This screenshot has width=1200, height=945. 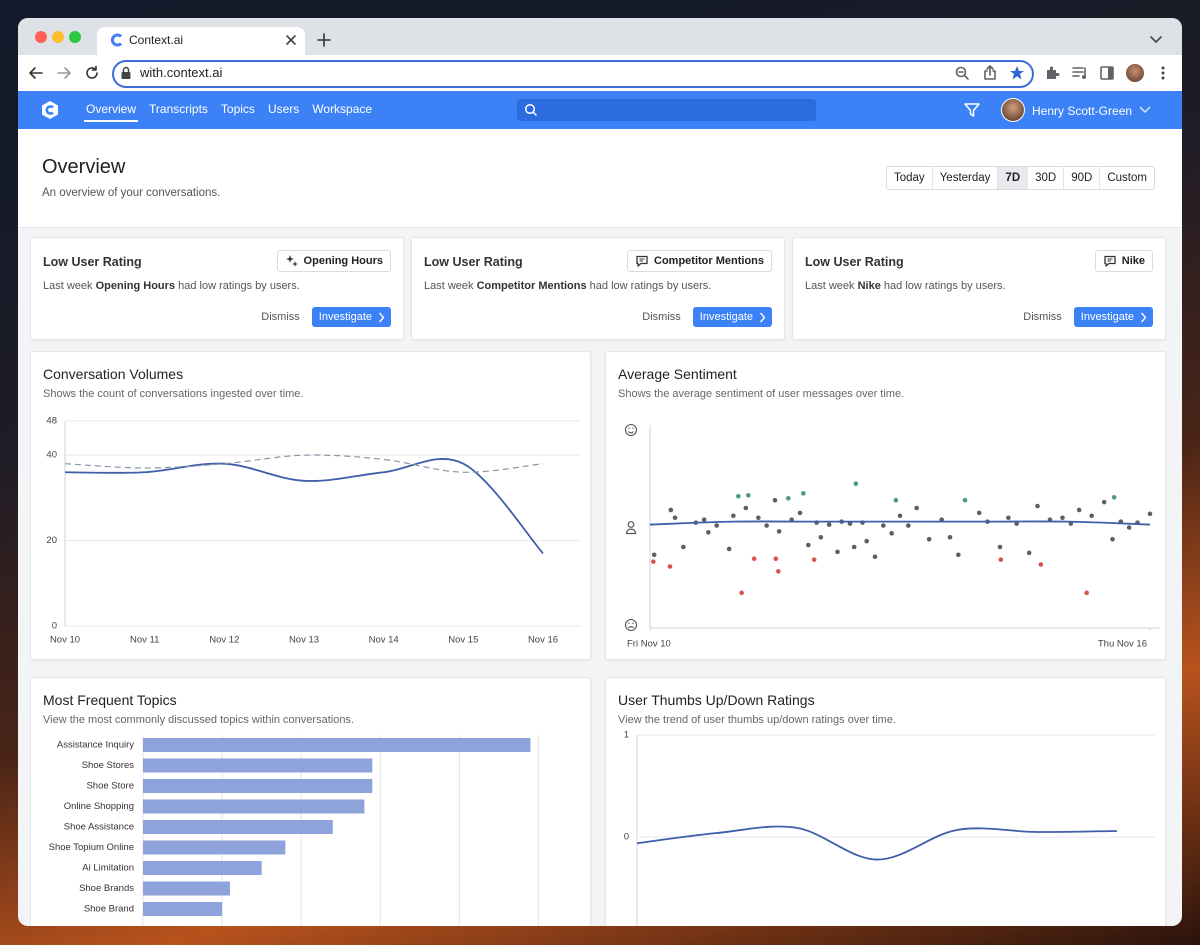 What do you see at coordinates (990, 73) in the screenshot?
I see `share-icon` at bounding box center [990, 73].